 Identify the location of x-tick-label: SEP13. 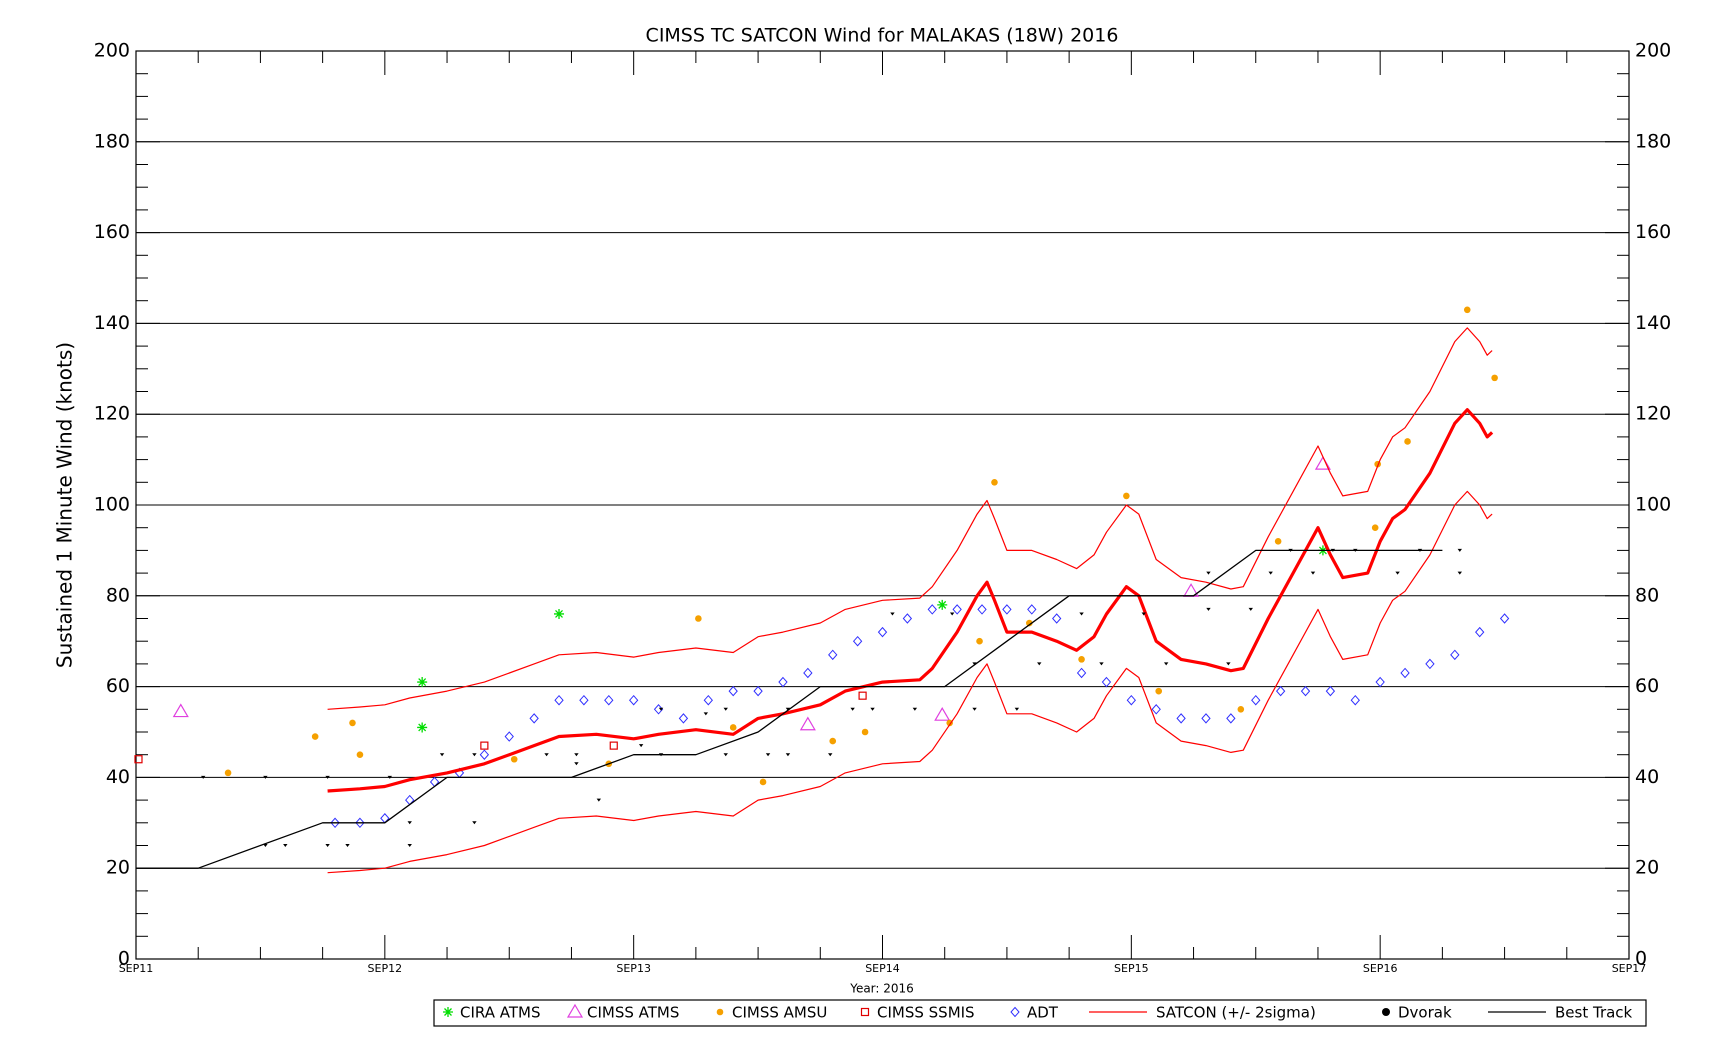
(633, 968).